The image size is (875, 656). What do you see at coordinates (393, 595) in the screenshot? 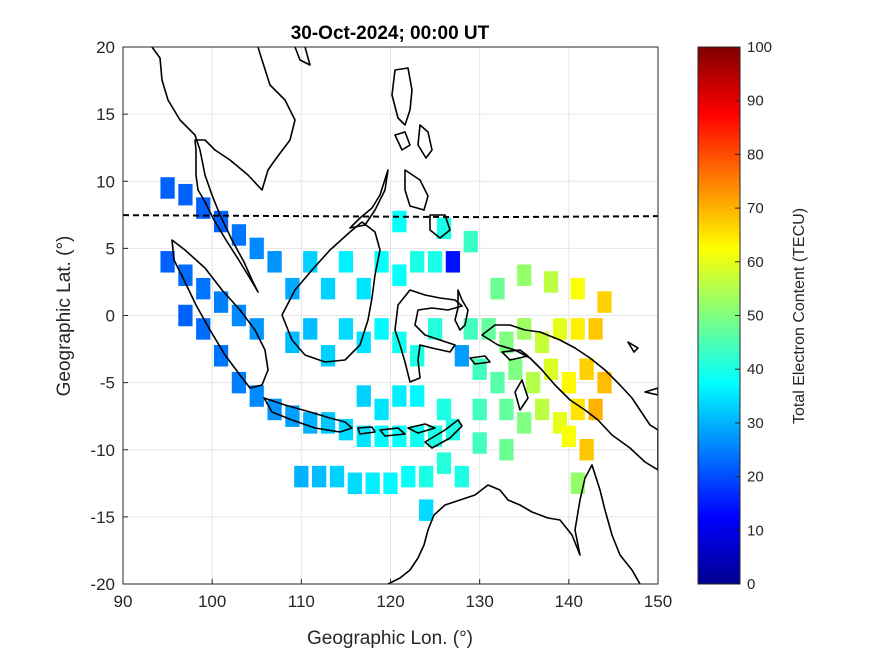
I see `x-tick-labels: 90 100 110 120 130 140 150` at bounding box center [393, 595].